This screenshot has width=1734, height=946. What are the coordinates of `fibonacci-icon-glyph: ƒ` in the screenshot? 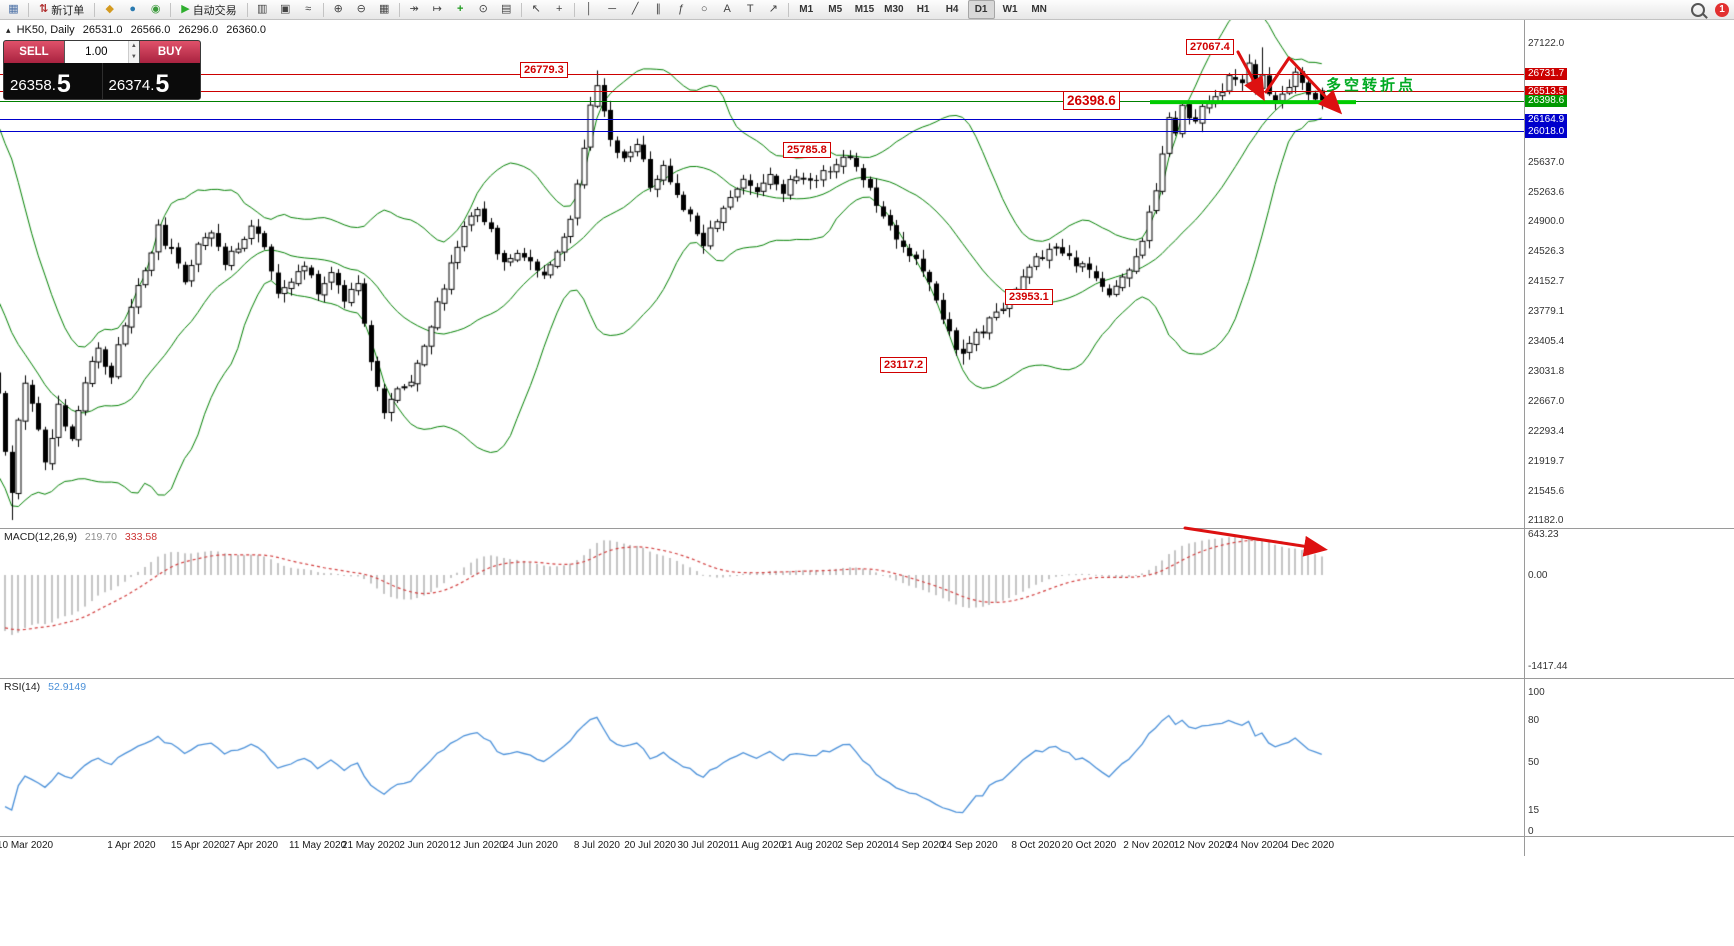 It's located at (681, 9).